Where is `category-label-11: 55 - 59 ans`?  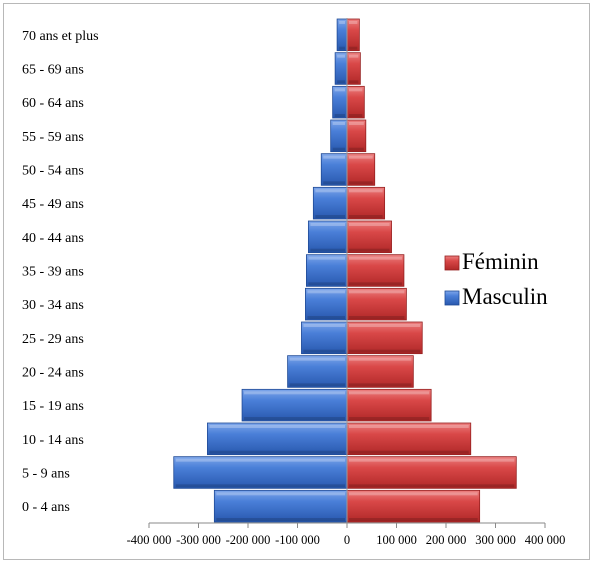
category-label-11: 55 - 59 ans is located at coordinates (53, 137).